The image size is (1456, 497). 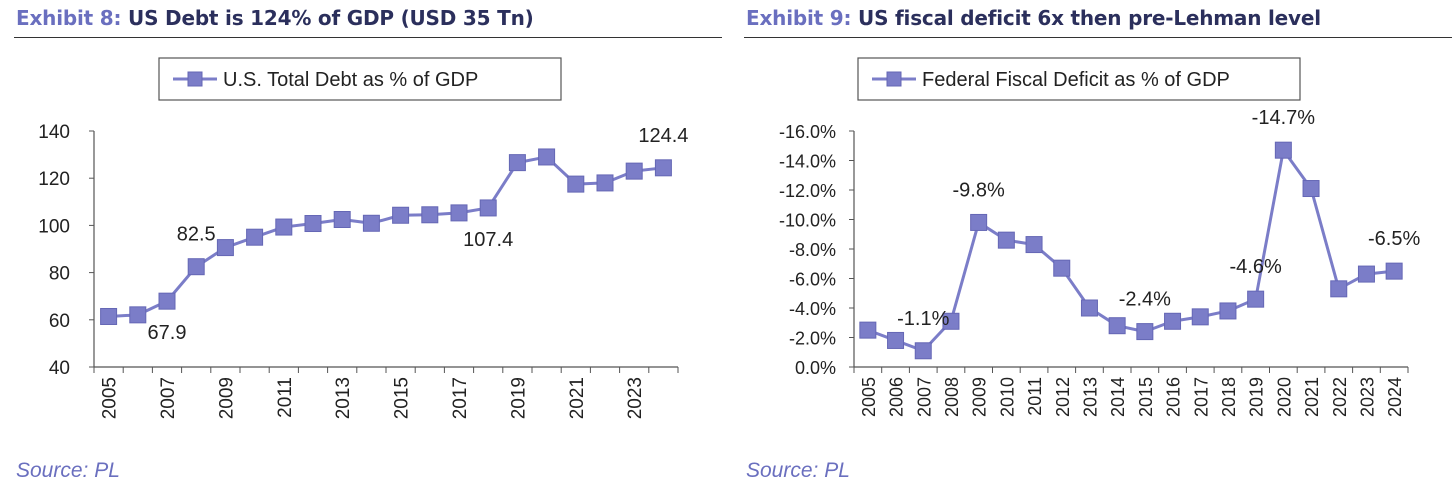 I want to click on exhibit-number: Exhibit 9:, so click(x=799, y=18).